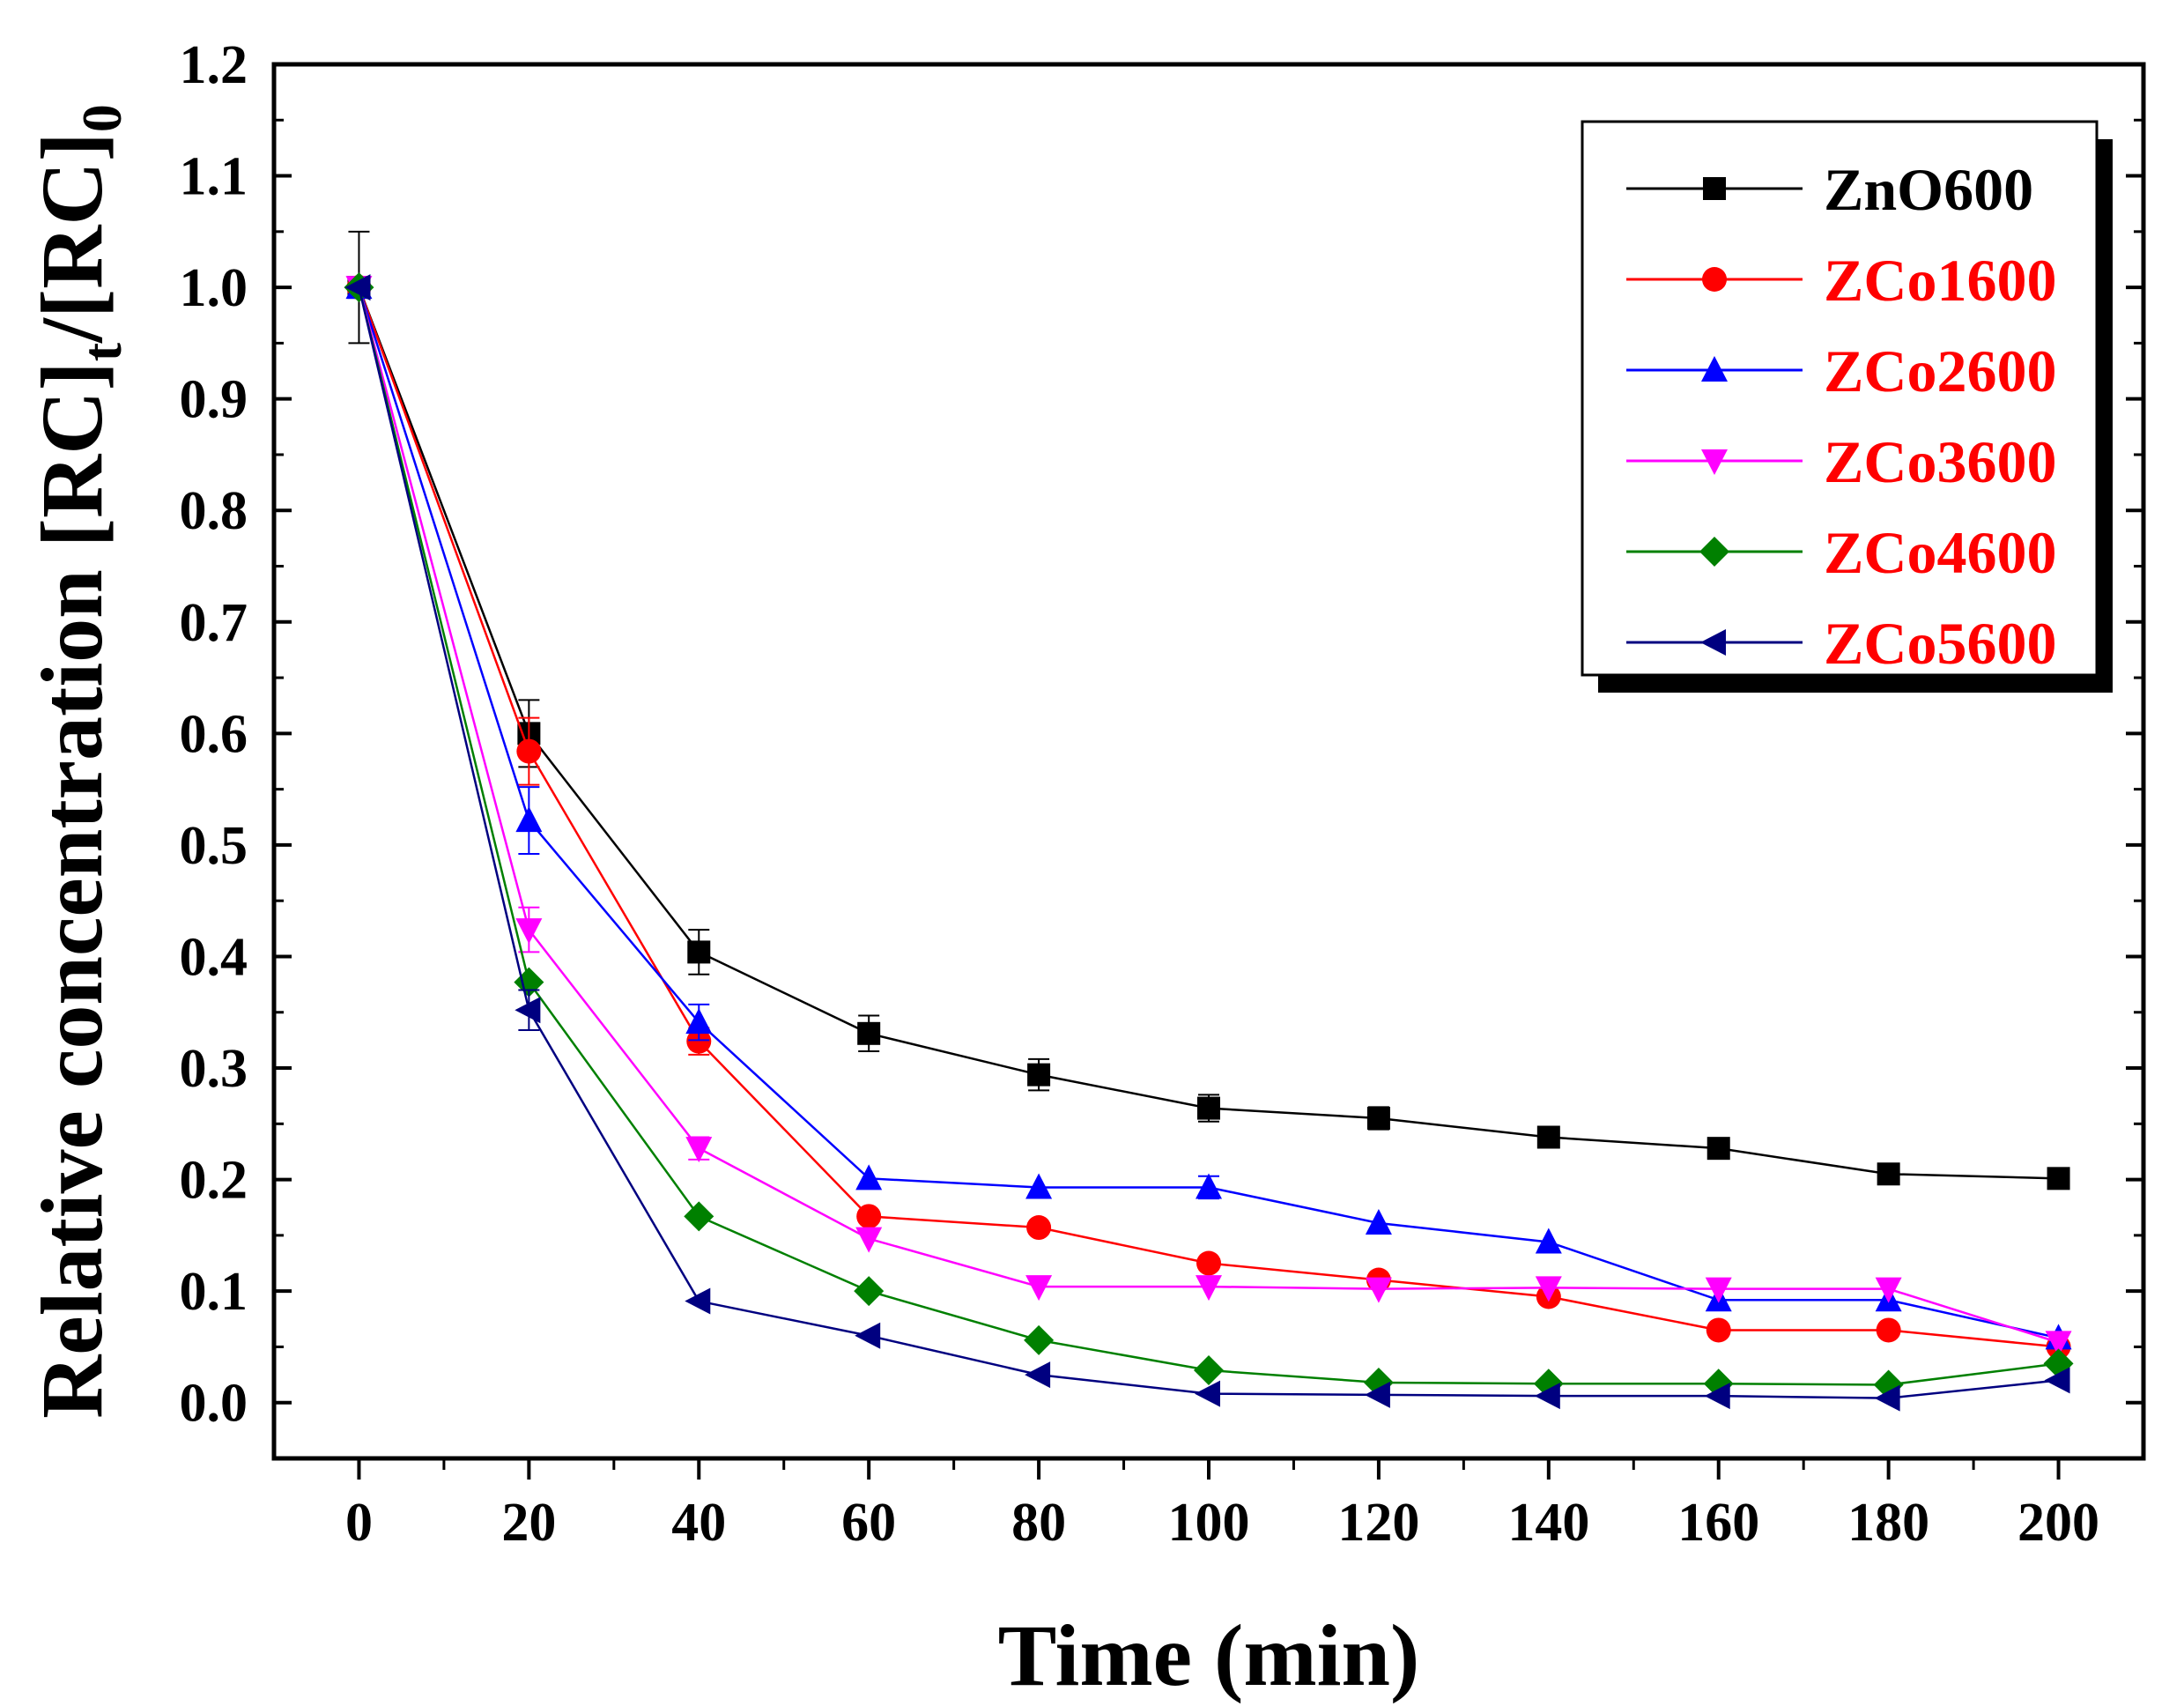 The width and height of the screenshot is (2184, 1706). I want to click on y-axis-title-slash: /[RC], so click(72, 238).